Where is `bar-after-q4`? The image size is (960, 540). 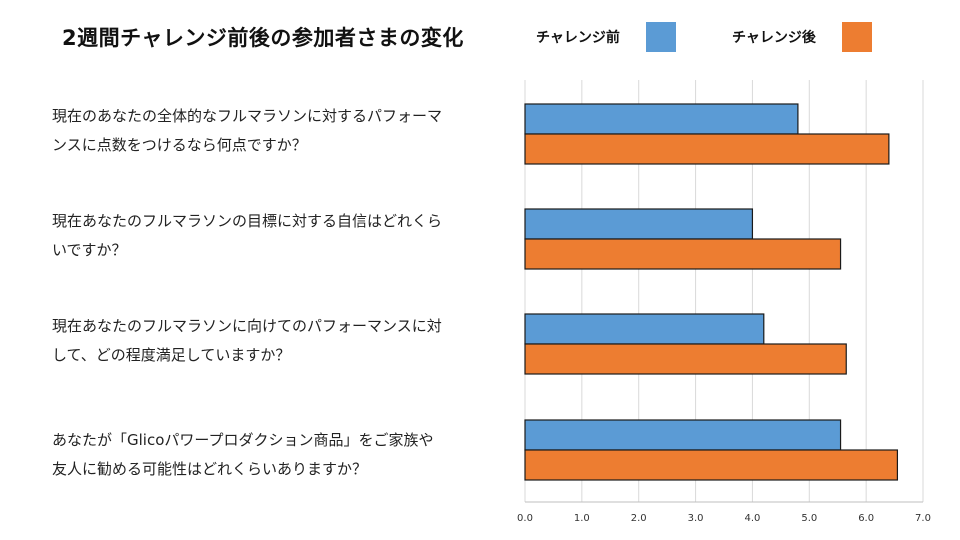 bar-after-q4 is located at coordinates (711, 465).